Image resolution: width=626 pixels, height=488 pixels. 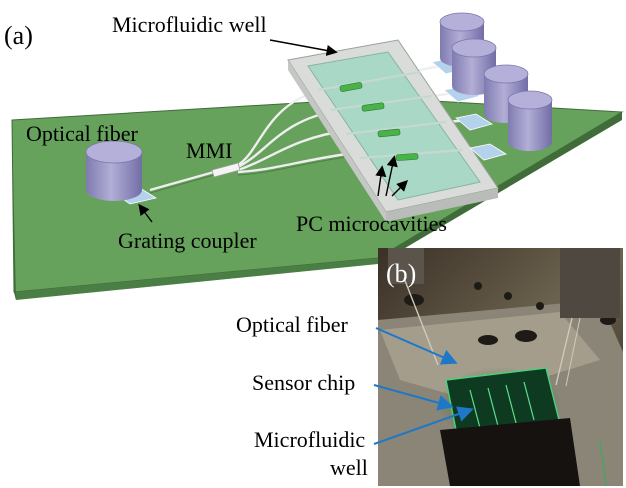 What do you see at coordinates (469, 109) in the screenshot?
I see `output-grating-couplers` at bounding box center [469, 109].